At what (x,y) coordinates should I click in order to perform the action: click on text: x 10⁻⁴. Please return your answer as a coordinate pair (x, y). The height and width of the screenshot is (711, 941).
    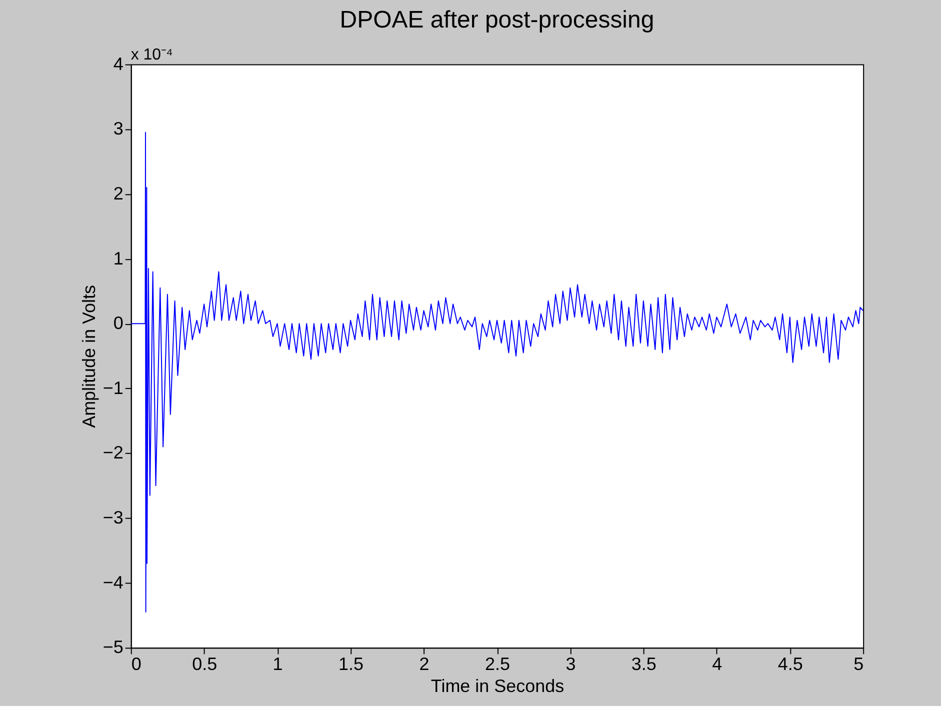
    Looking at the image, I should click on (152, 55).